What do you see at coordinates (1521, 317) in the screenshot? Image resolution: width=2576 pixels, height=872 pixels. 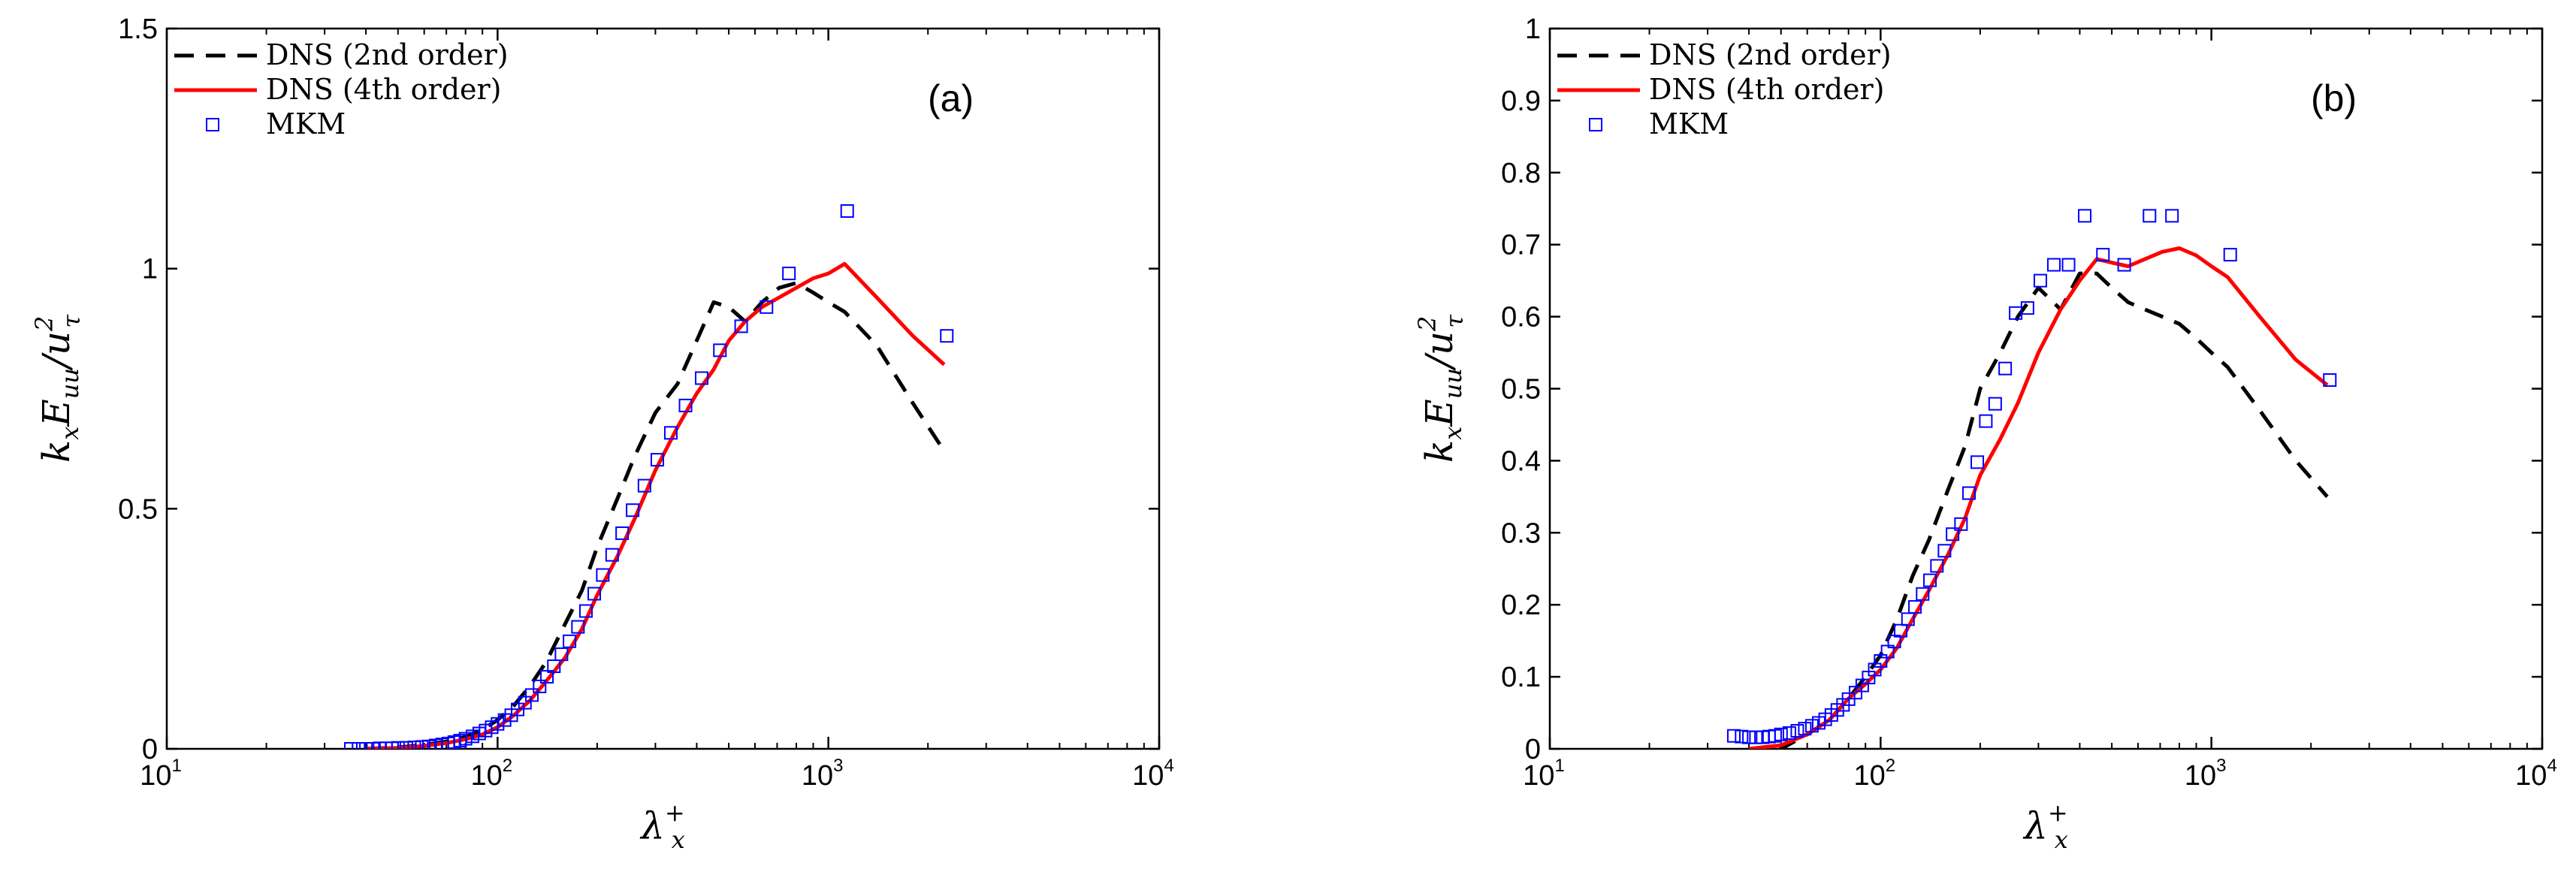 I see `y-tick-label: 0.6` at bounding box center [1521, 317].